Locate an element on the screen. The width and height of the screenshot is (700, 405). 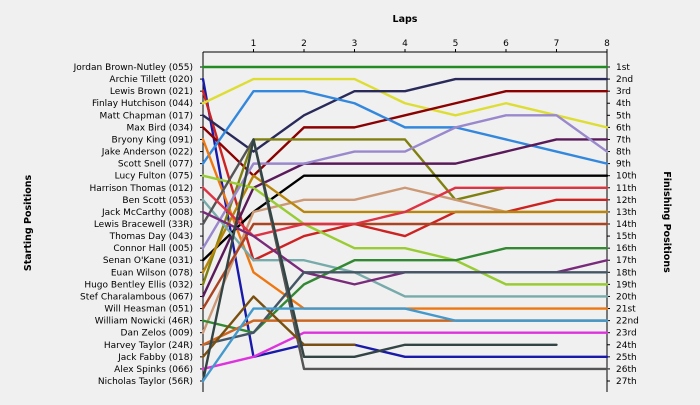
driver-label: Matt Chapman (017) is located at coordinates (146, 116).